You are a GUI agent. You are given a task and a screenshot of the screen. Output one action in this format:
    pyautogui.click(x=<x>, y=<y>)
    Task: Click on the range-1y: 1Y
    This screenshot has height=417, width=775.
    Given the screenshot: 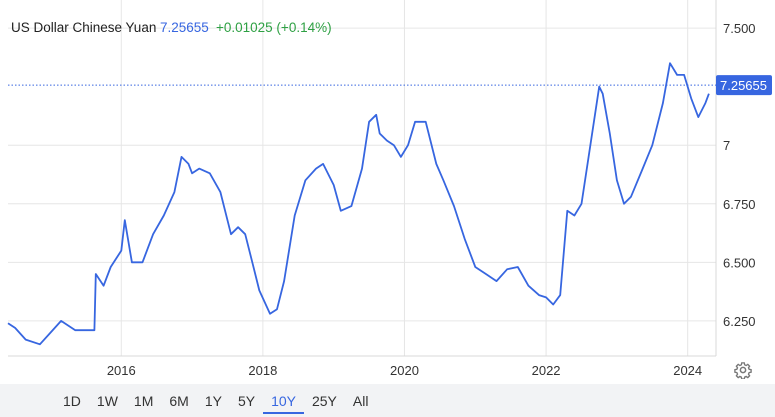 What is the action you would take?
    pyautogui.click(x=213, y=400)
    